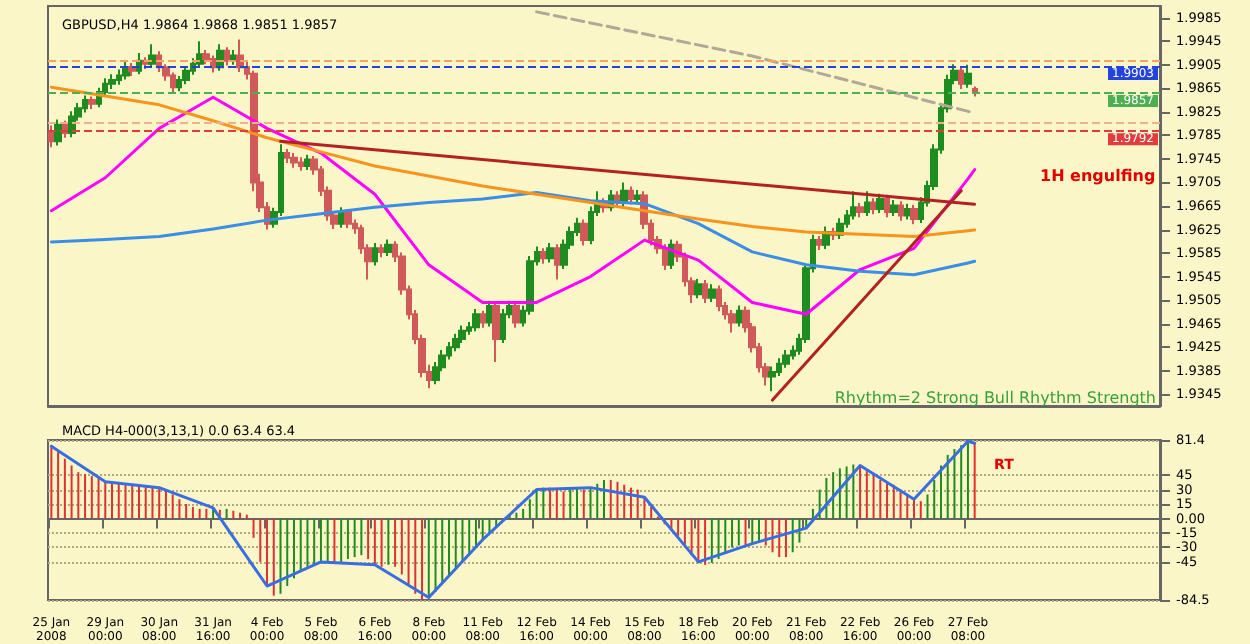  I want to click on annotation: 1H engulfing, so click(1098, 176).